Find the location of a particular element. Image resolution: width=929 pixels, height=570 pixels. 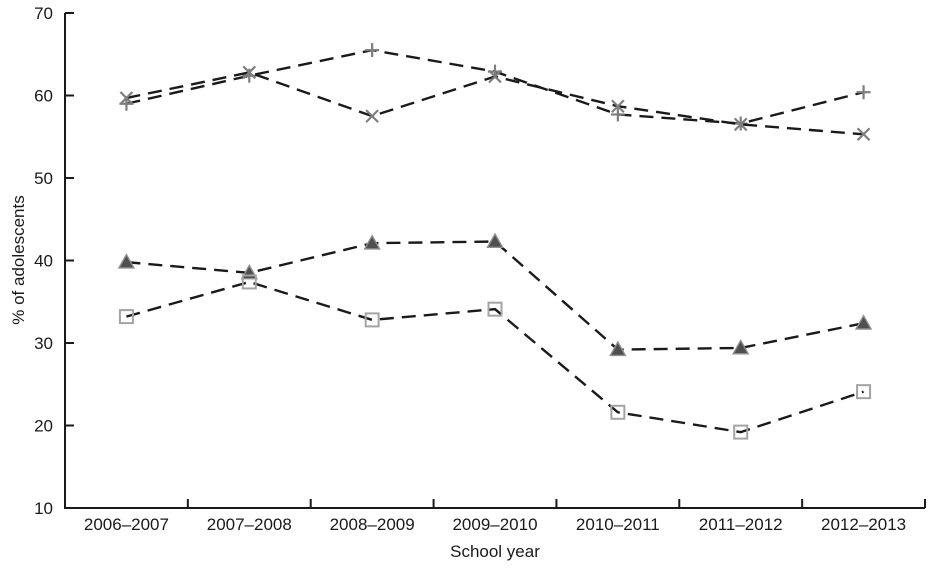

y-tick-label: 20 is located at coordinates (43, 426).